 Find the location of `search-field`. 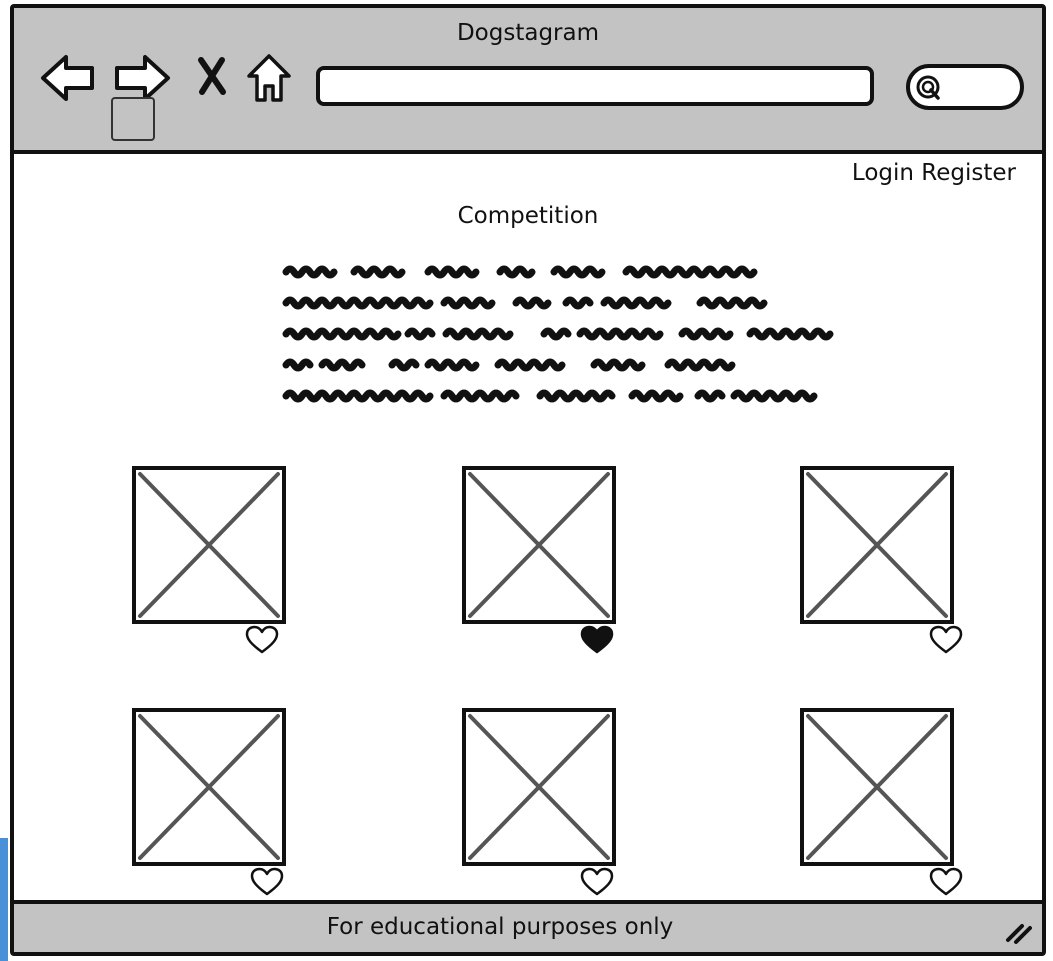

search-field is located at coordinates (965, 87).